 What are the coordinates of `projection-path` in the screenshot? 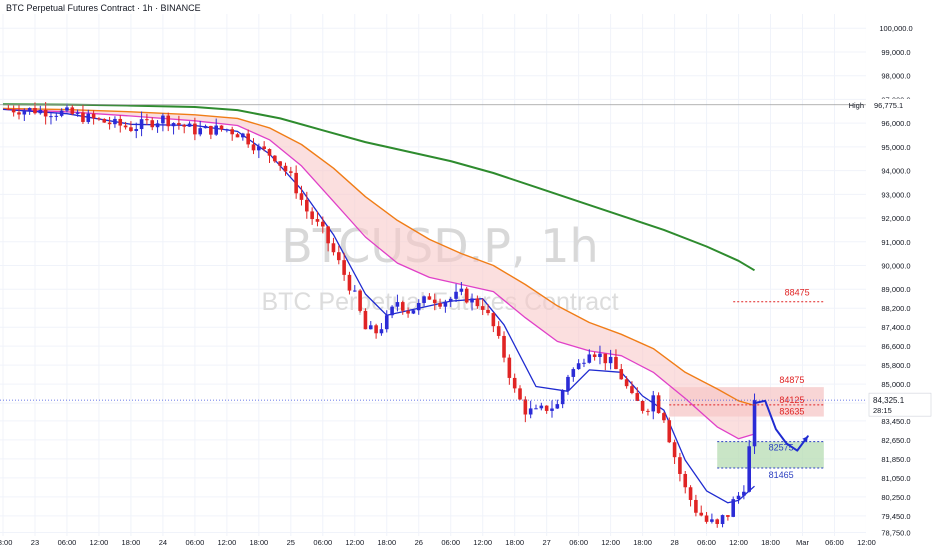 It's located at (781, 425).